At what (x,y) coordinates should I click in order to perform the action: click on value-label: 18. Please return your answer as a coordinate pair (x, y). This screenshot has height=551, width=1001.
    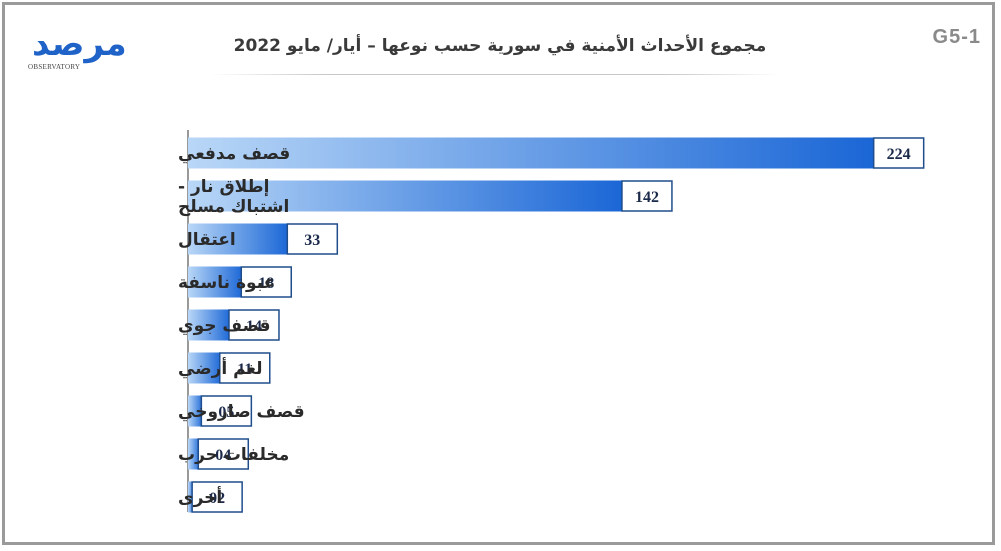
    Looking at the image, I should click on (266, 283).